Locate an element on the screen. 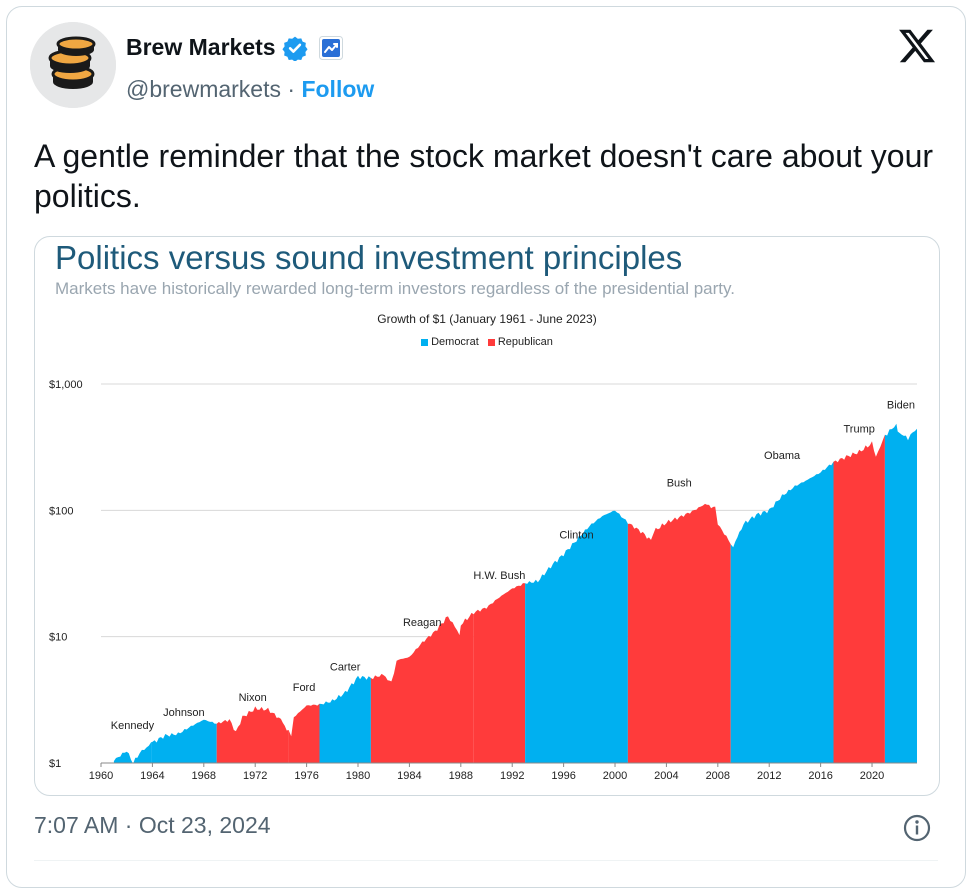  area-ford is located at coordinates (304, 733).